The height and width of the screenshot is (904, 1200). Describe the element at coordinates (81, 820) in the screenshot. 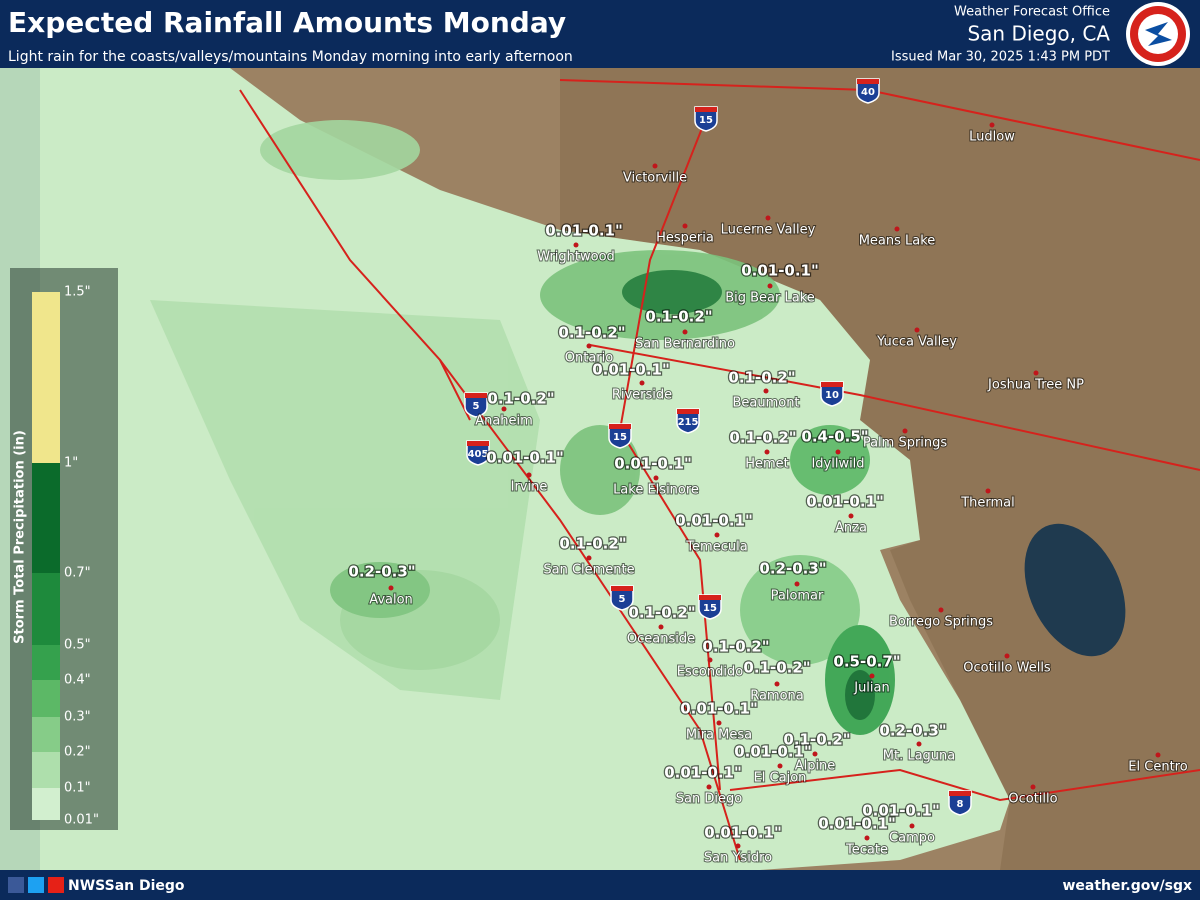

I see `legend-label: 0.01"` at that location.